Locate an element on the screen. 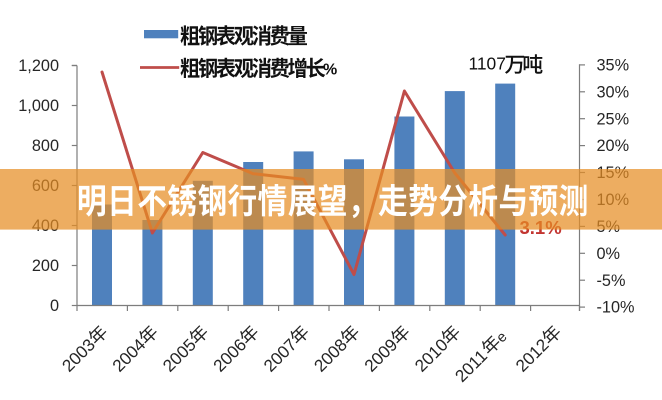 The image size is (662, 400). svg-text: 20% is located at coordinates (613, 146).